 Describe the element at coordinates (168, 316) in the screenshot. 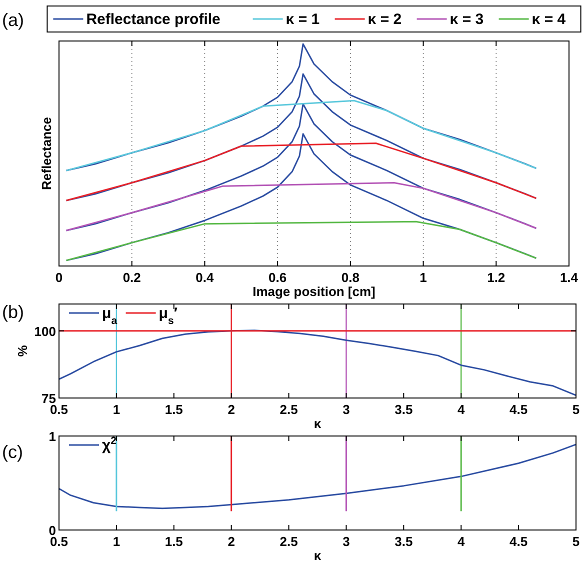

I see `legend-label: μ$_{s}$′` at that location.